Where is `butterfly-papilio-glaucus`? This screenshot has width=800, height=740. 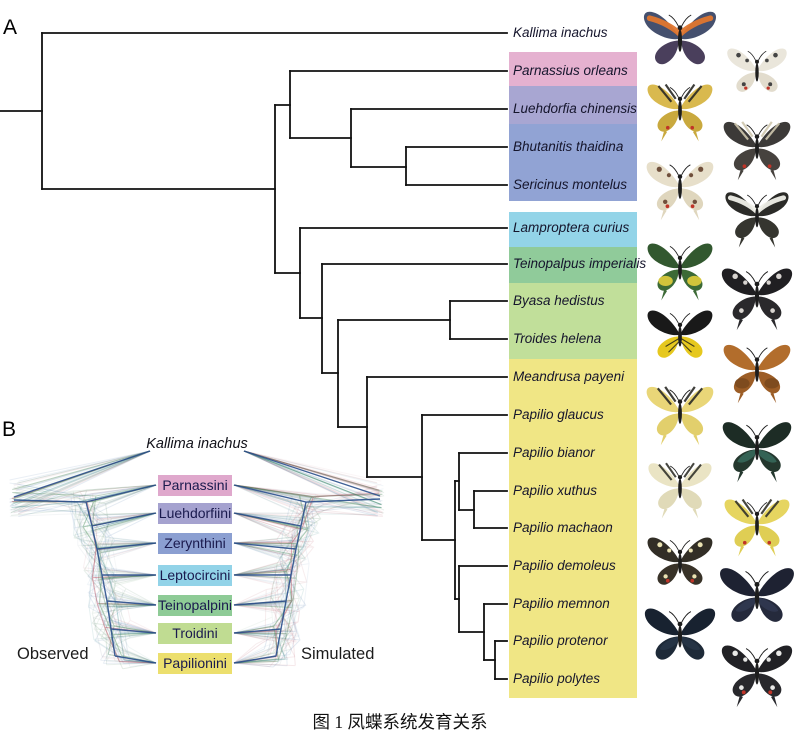
butterfly-papilio-glaucus is located at coordinates (680, 416).